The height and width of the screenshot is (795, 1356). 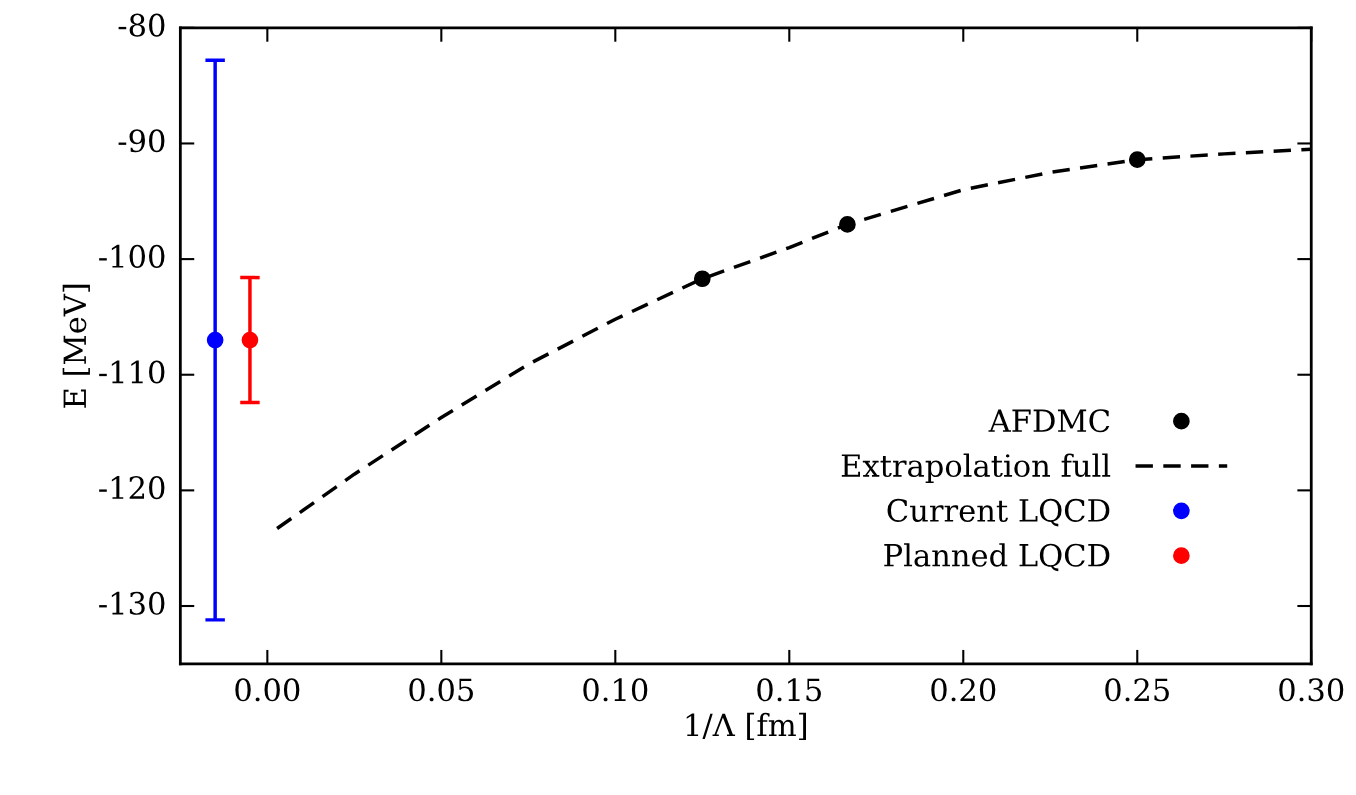 What do you see at coordinates (76, 346) in the screenshot?
I see `y-axis-title: E [MeV]` at bounding box center [76, 346].